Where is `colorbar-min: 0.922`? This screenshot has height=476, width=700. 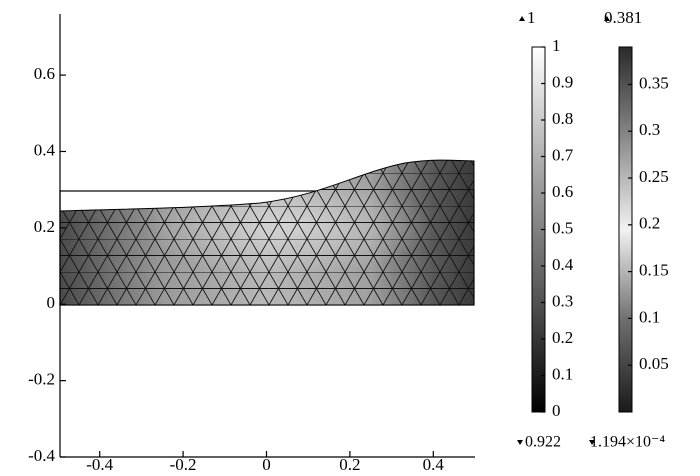 colorbar-min: 0.922 is located at coordinates (543, 442).